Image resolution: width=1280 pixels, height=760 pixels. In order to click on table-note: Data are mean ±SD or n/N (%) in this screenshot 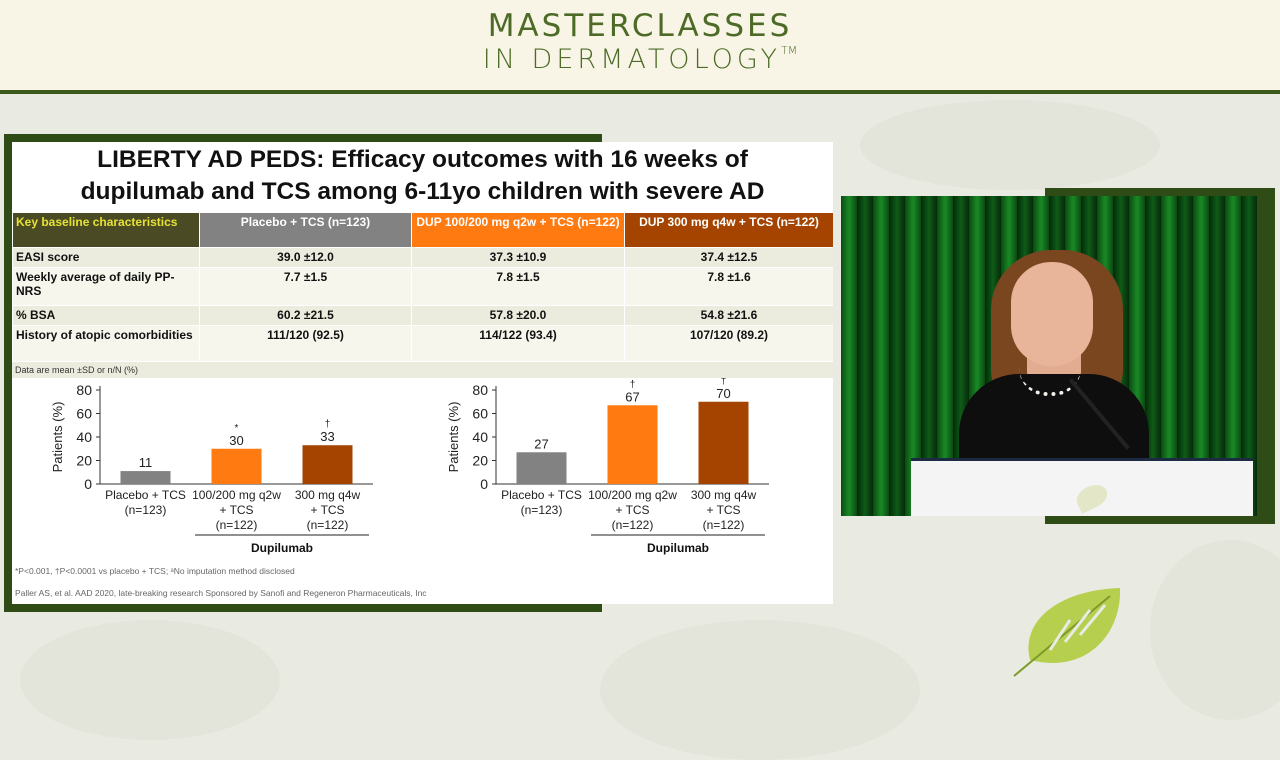, I will do `click(422, 370)`.